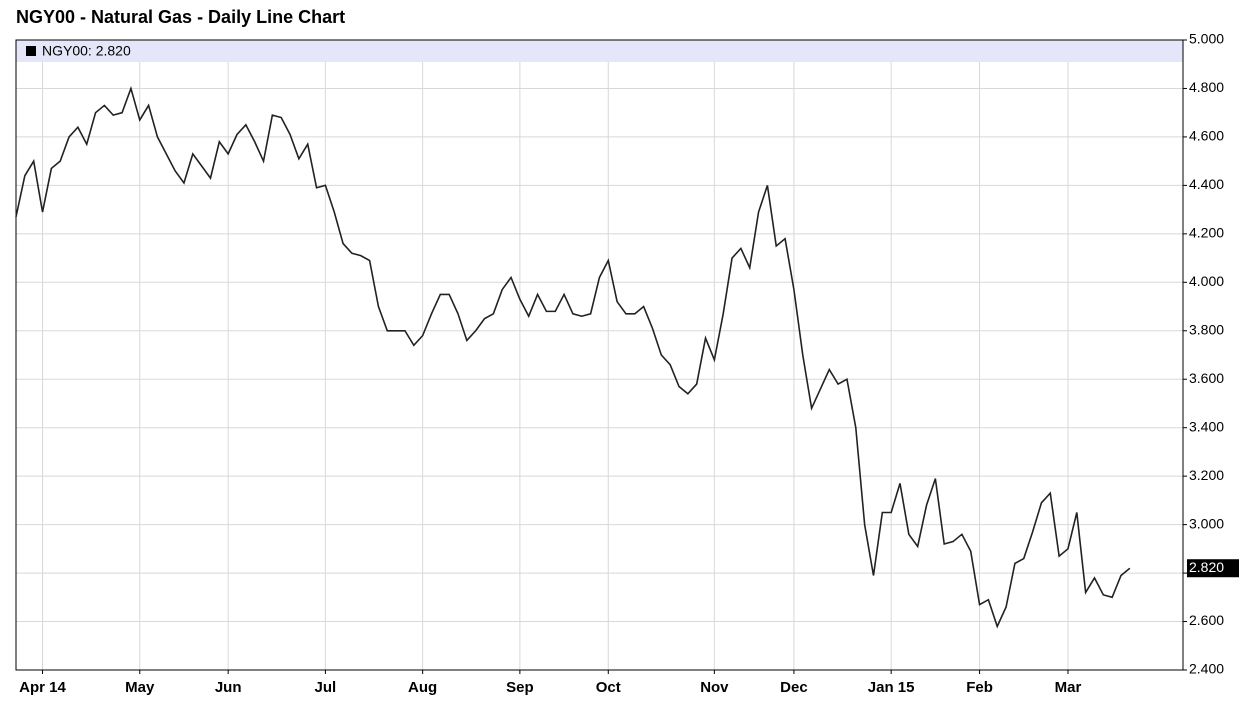 Image resolution: width=1248 pixels, height=726 pixels. I want to click on y-tick-label: 3.400, so click(1206, 426).